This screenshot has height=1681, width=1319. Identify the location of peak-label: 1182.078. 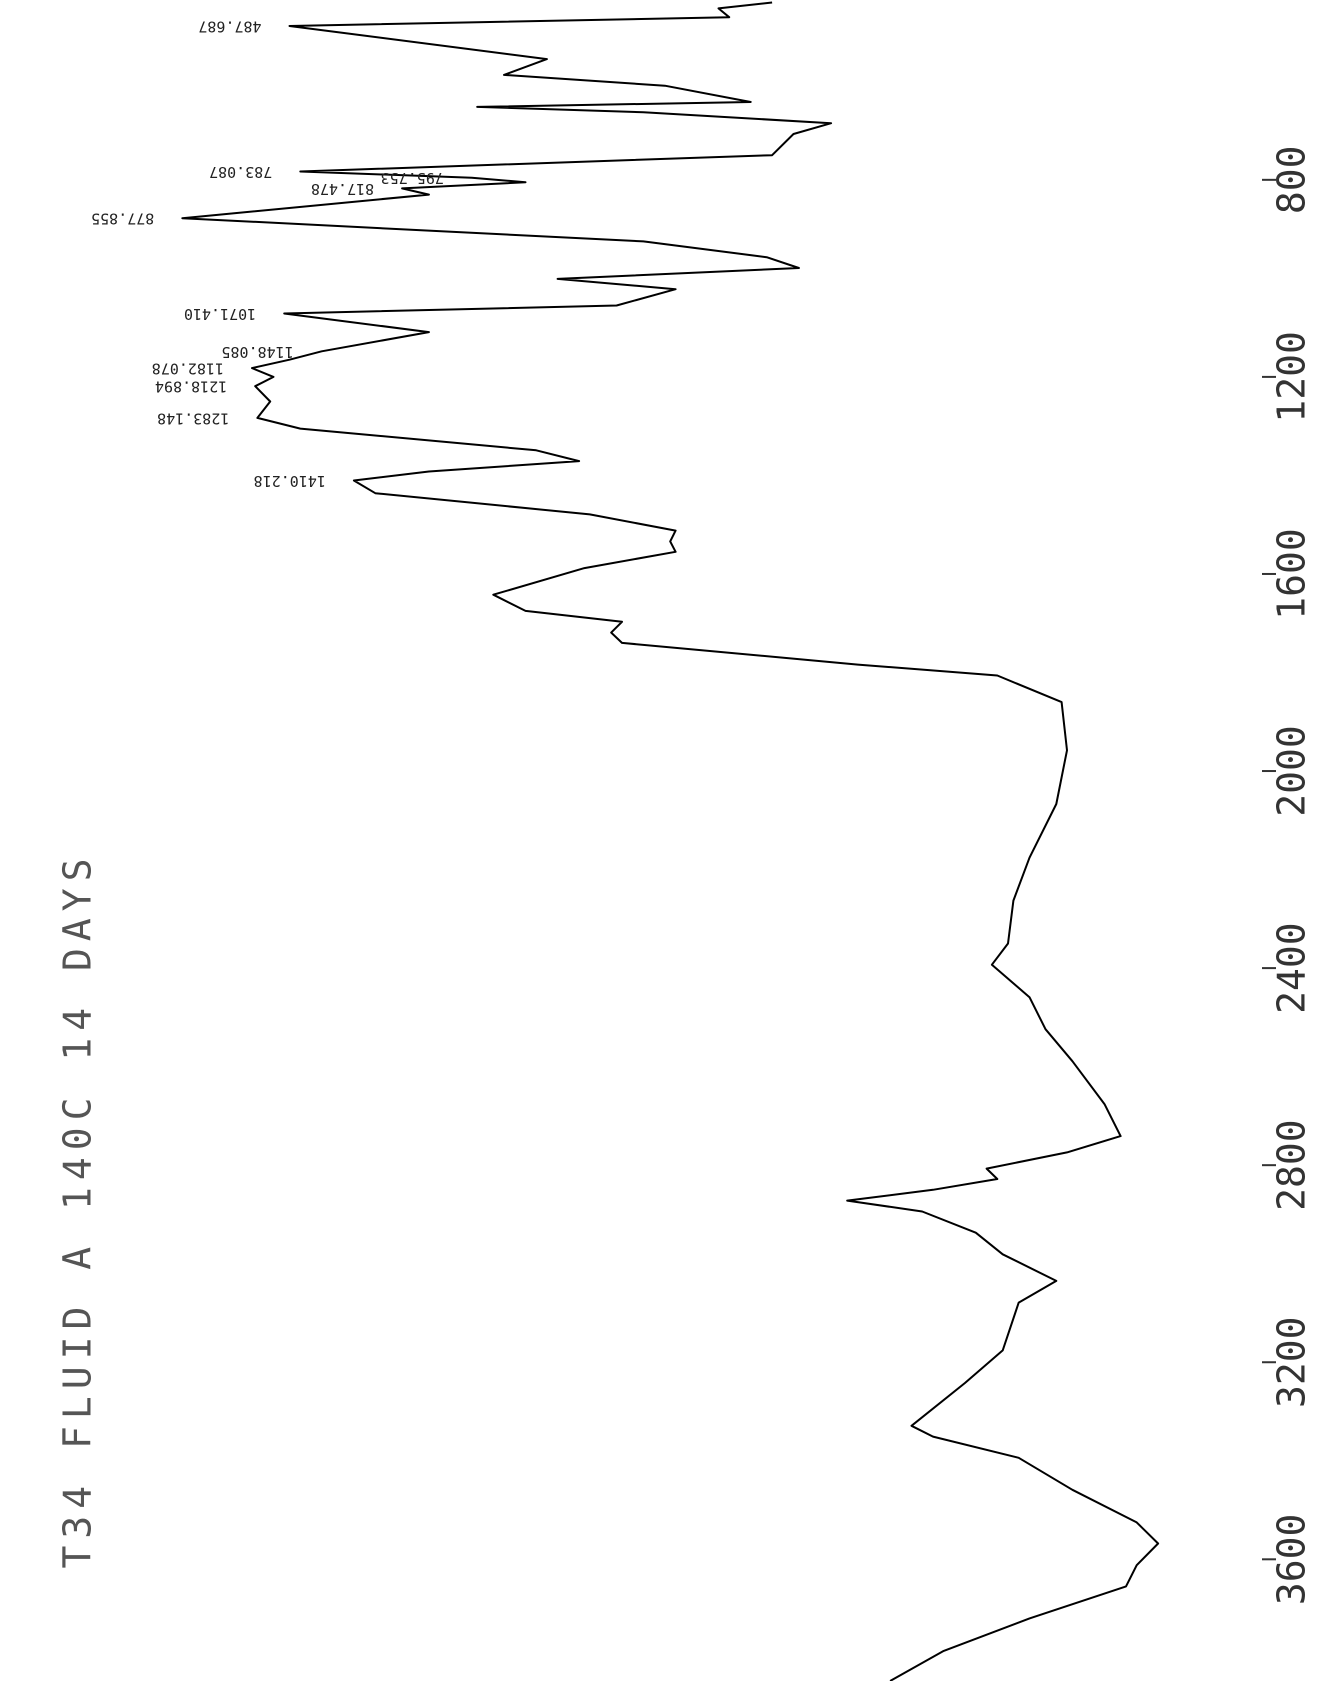
(188, 369).